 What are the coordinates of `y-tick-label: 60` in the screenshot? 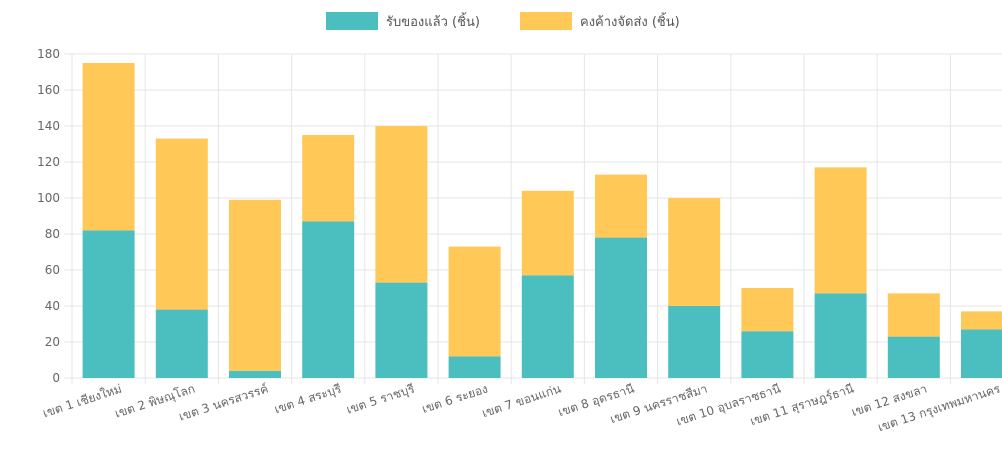 It's located at (52, 270).